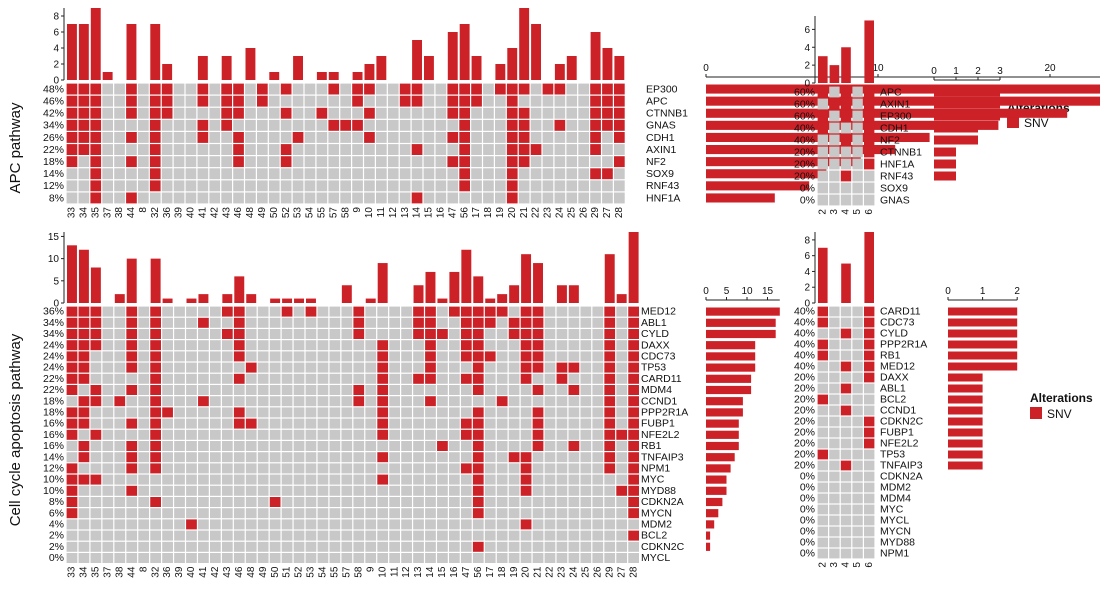 The width and height of the screenshot is (1100, 593). What do you see at coordinates (53, 390) in the screenshot?
I see `gene-percent-label: 22%` at bounding box center [53, 390].